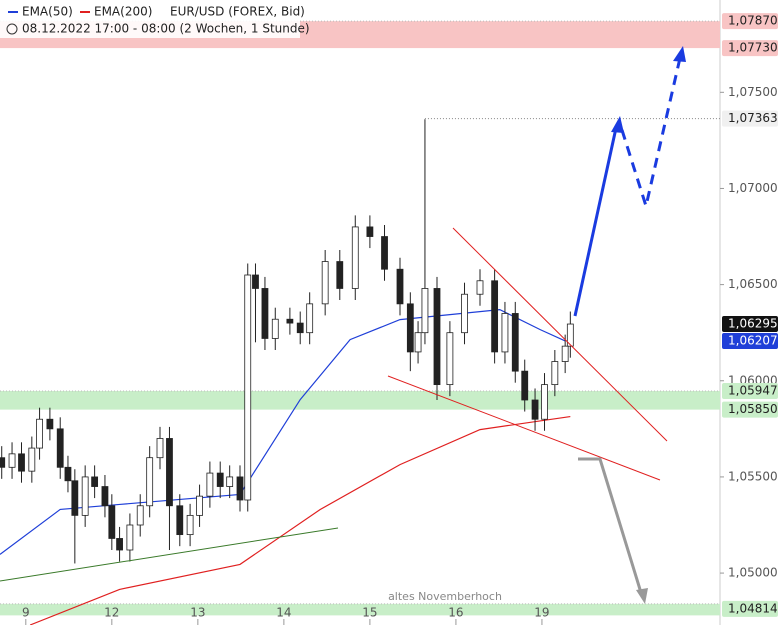 The height and width of the screenshot is (629, 780). I want to click on x-tick-label: 15, so click(369, 613).